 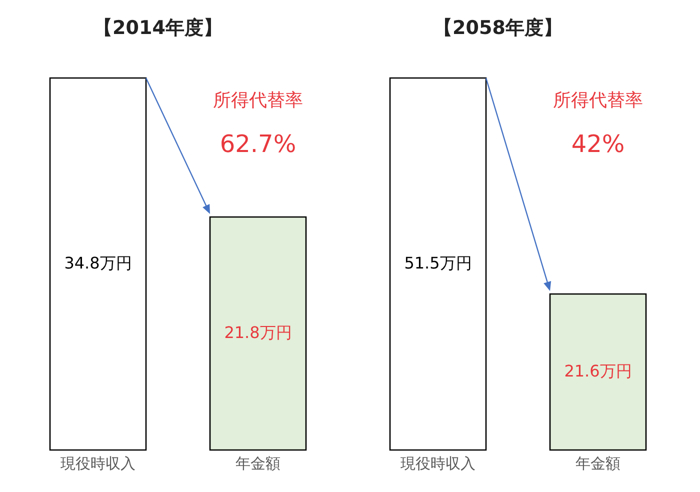 What do you see at coordinates (258, 144) in the screenshot?
I see `annotation: 62.7%` at bounding box center [258, 144].